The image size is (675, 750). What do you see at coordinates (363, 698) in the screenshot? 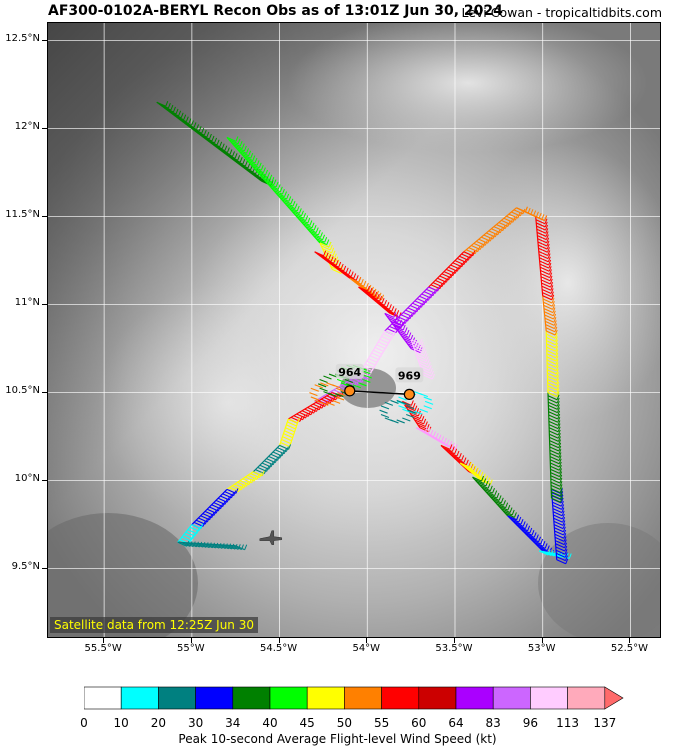
I see `colorbar-swatch` at bounding box center [363, 698].